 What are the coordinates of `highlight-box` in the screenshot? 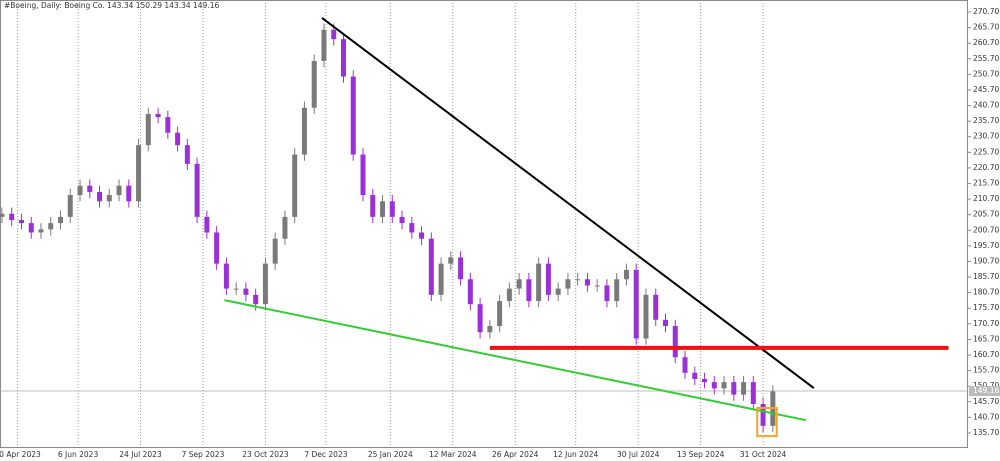 It's located at (767, 422).